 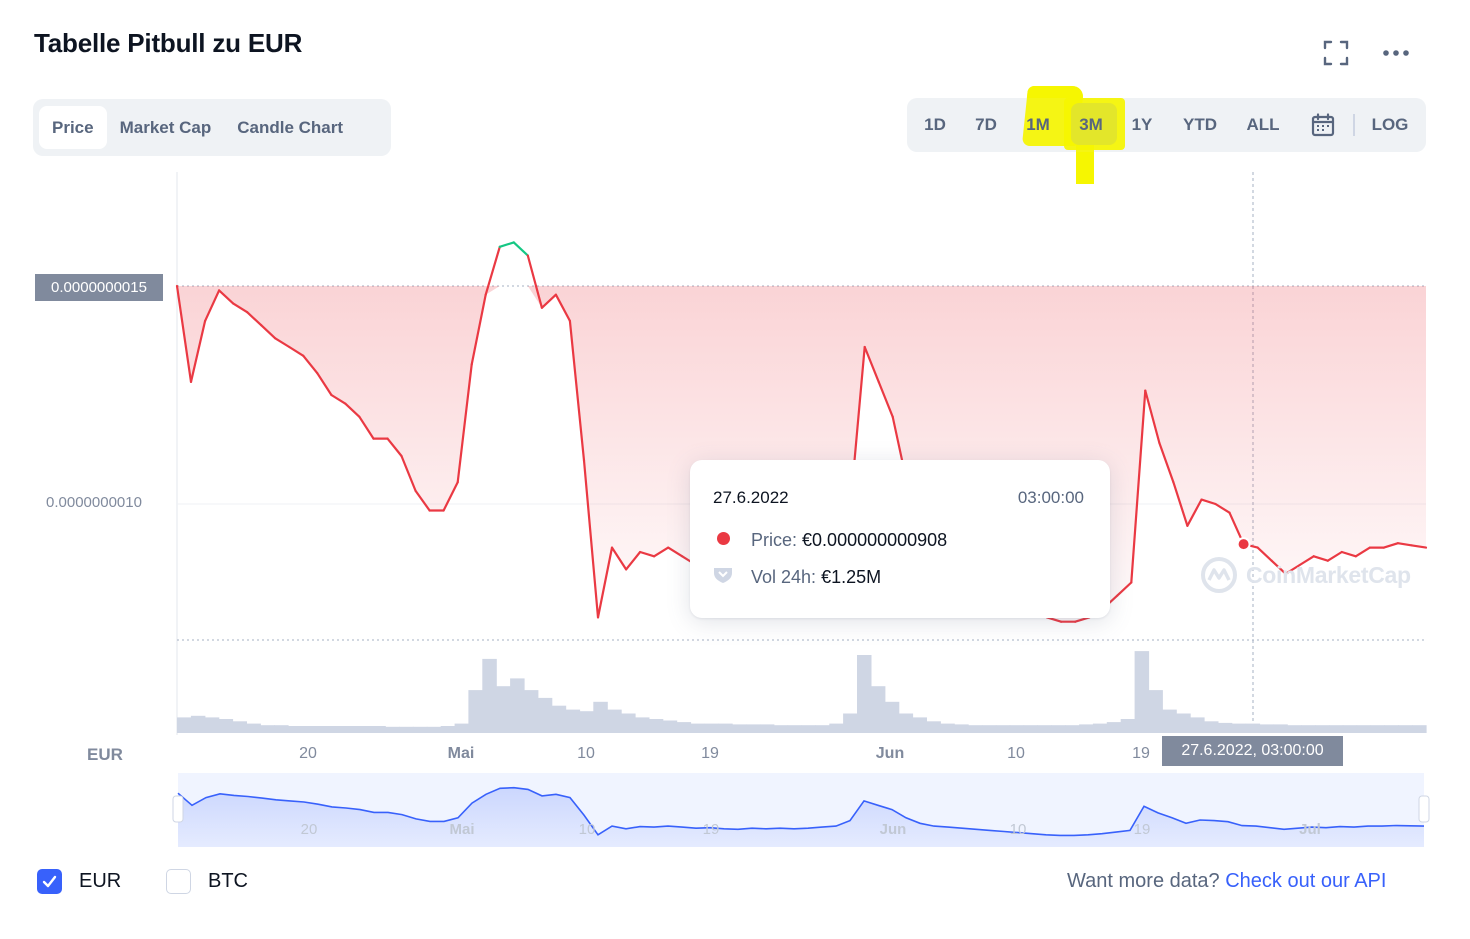 What do you see at coordinates (1424, 809) in the screenshot?
I see `navigator-right-handle` at bounding box center [1424, 809].